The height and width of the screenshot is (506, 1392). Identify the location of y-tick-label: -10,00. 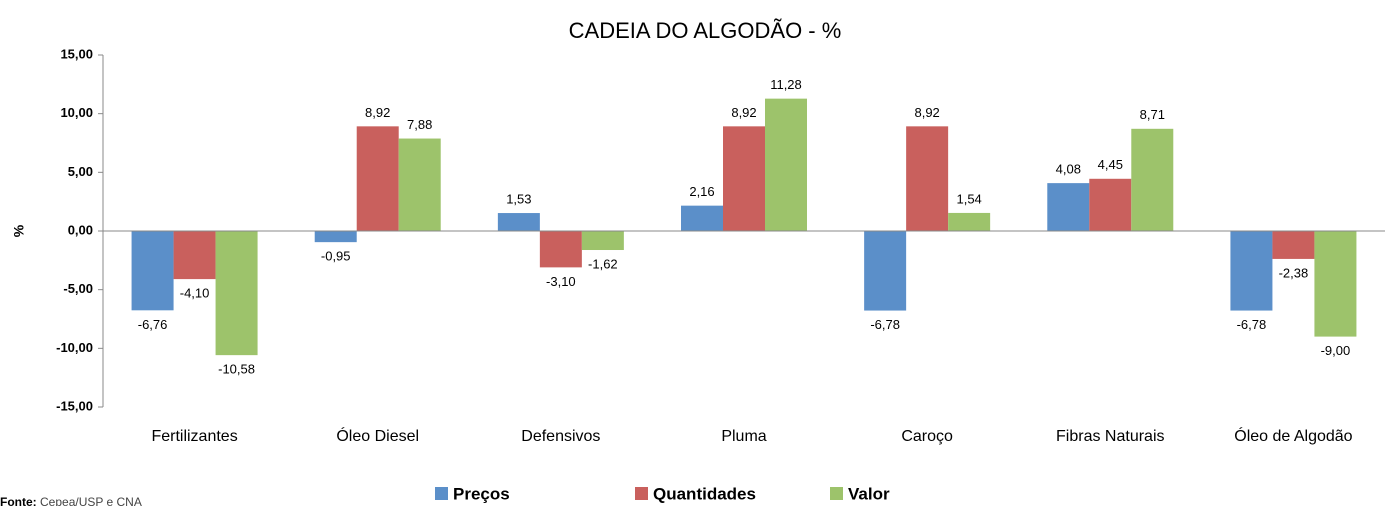
(74, 347).